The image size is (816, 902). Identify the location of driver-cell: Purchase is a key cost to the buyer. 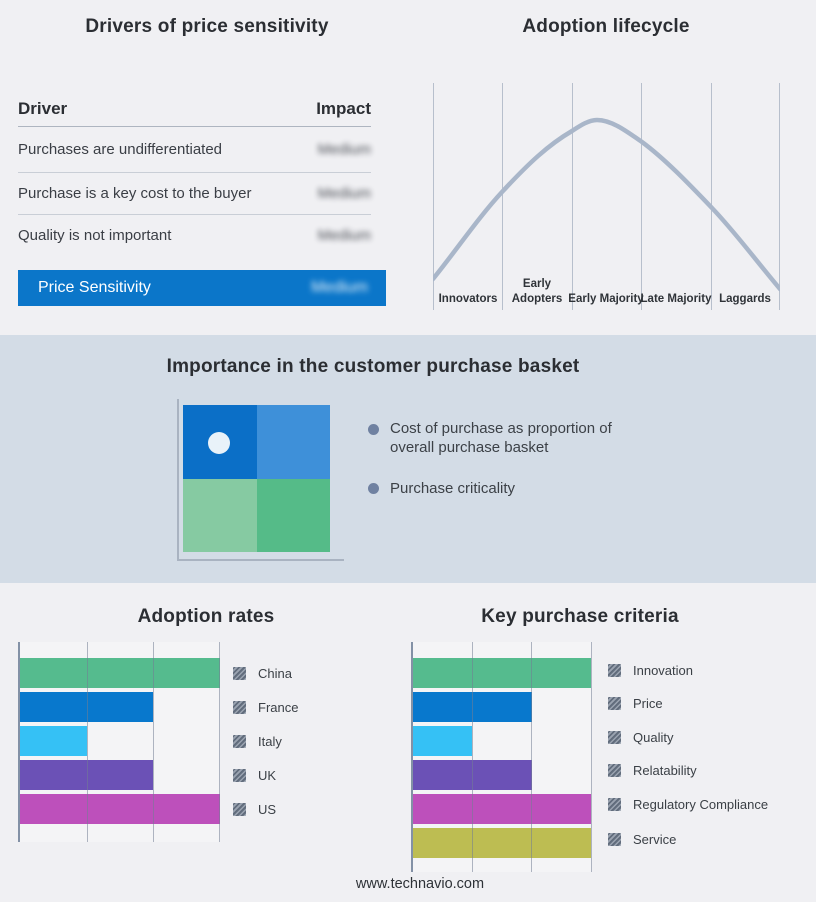
(135, 193).